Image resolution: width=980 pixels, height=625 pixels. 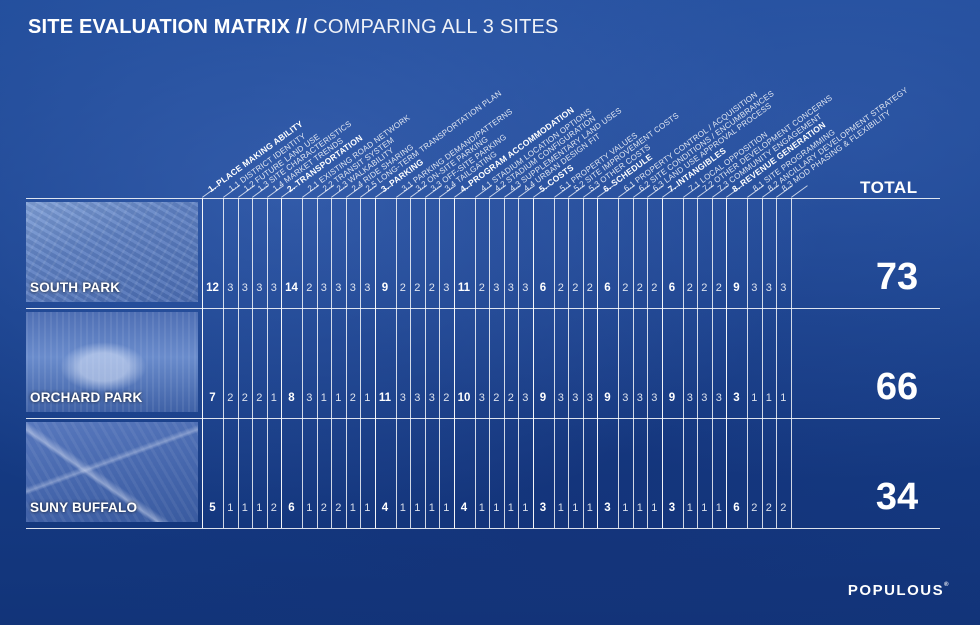 I want to click on score-cell: 8, so click(x=291, y=398).